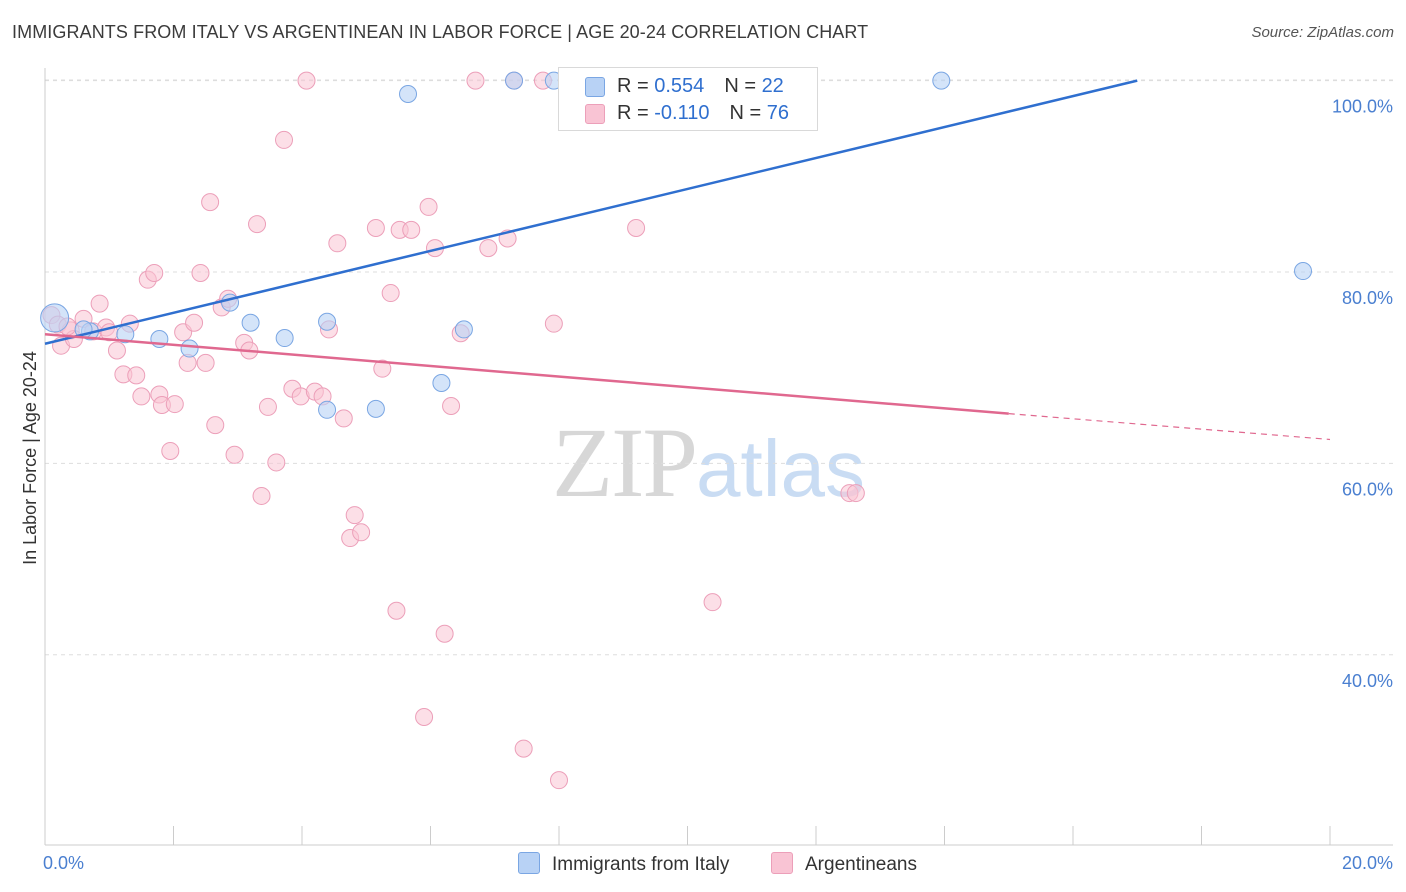  What do you see at coordinates (641, 864) in the screenshot?
I see `bottom-italy-label: Immigrants from Italy` at bounding box center [641, 864].